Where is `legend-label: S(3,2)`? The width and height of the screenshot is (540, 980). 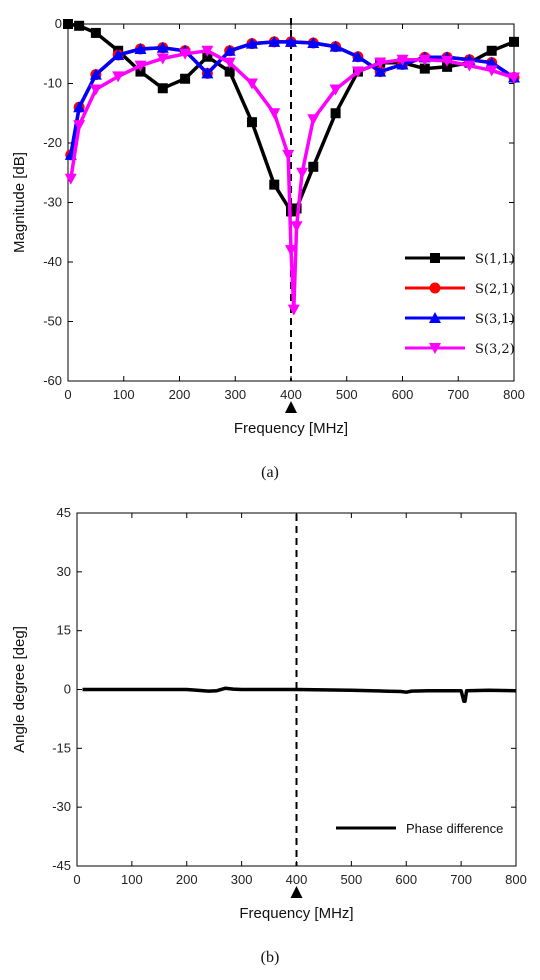
legend-label: S(3,2) is located at coordinates (495, 349).